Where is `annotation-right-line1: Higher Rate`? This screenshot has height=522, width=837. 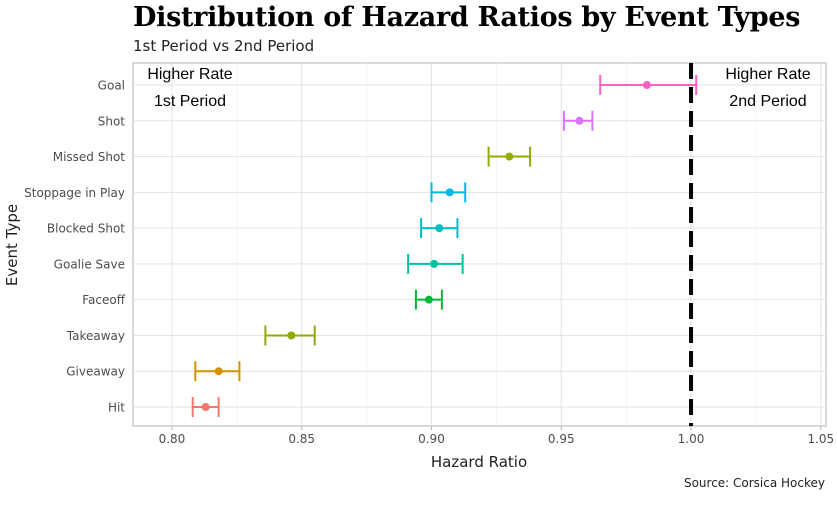 annotation-right-line1: Higher Rate is located at coordinates (767, 74).